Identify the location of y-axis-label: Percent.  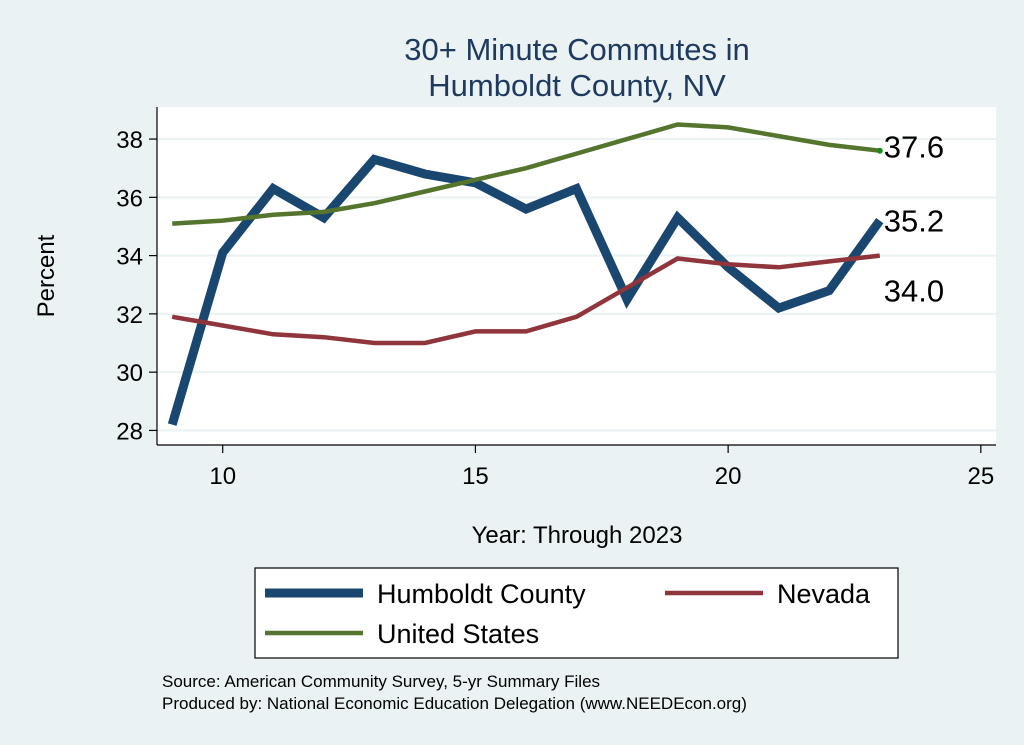
(46, 275).